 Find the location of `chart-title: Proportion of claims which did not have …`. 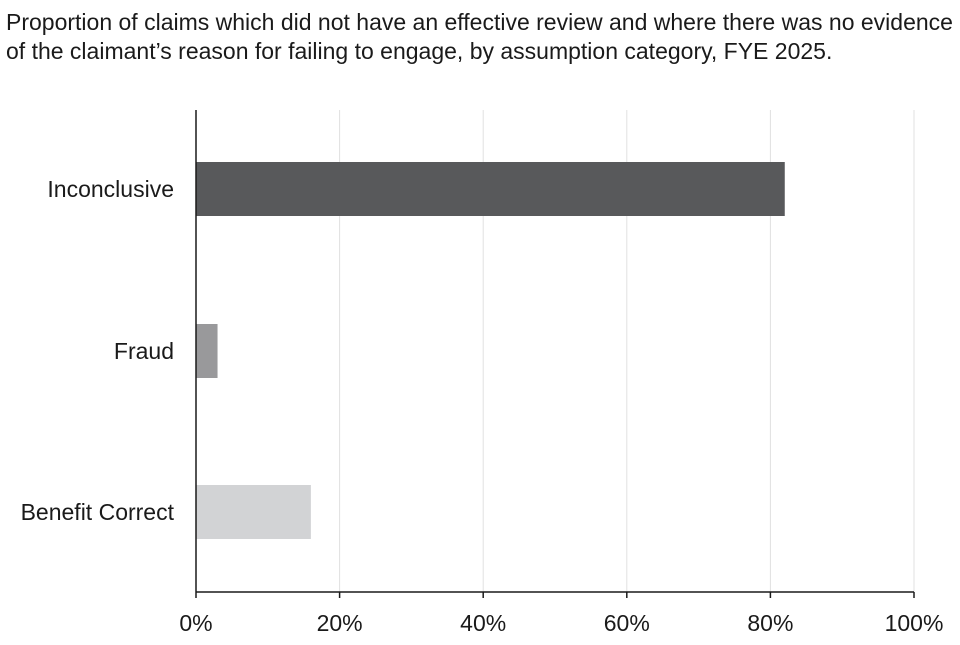

chart-title: Proportion of claims which did not have … is located at coordinates (479, 36).